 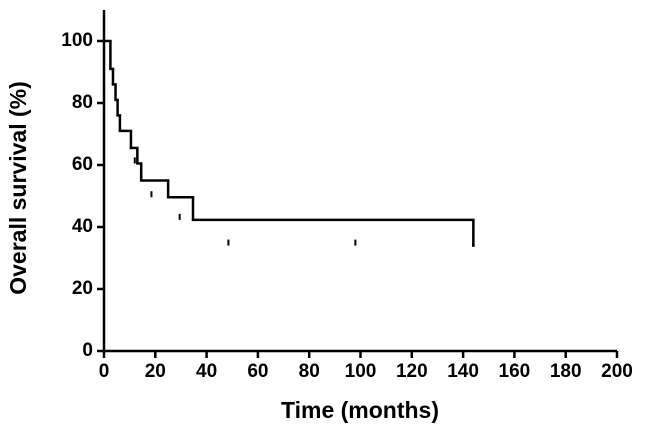 I want to click on x-axis-title: Time (months), so click(x=360, y=410).